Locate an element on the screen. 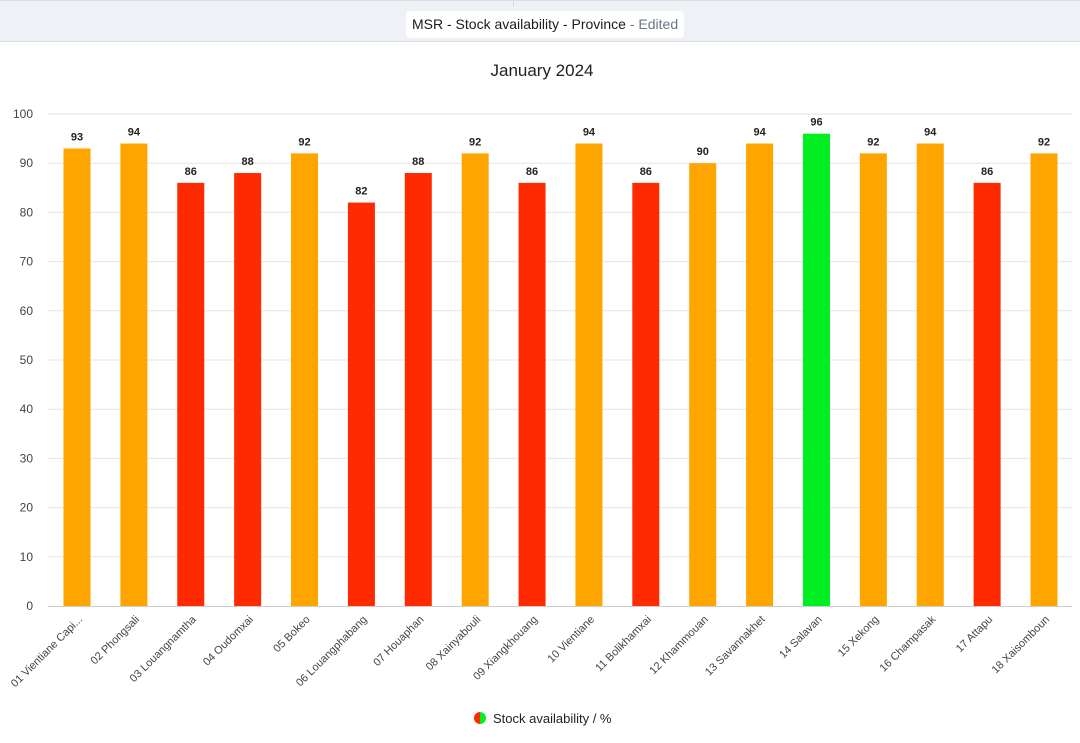 Image resolution: width=1080 pixels, height=743 pixels. chart-title: January 2024 is located at coordinates (541, 70).